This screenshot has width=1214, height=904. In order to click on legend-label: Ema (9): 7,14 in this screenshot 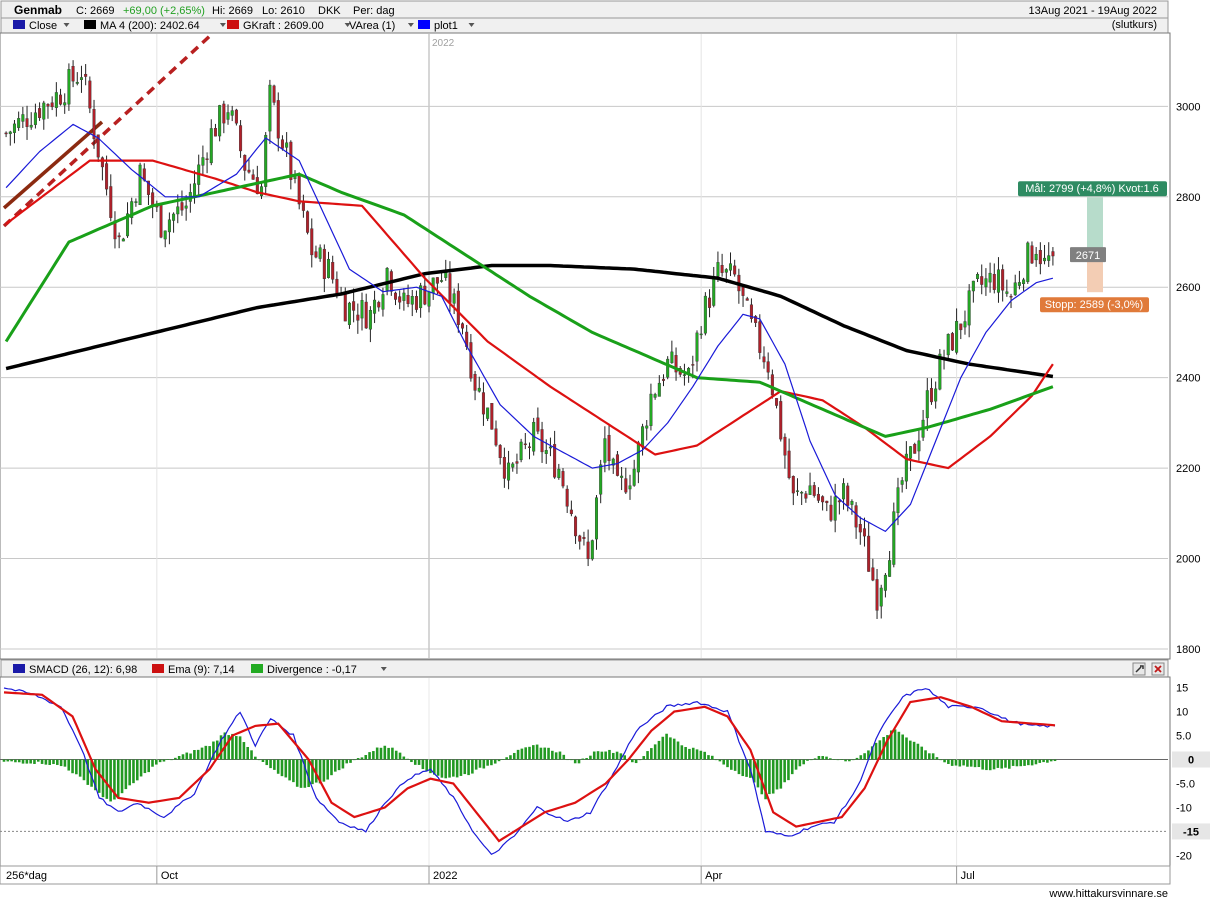, I will do `click(201, 670)`.